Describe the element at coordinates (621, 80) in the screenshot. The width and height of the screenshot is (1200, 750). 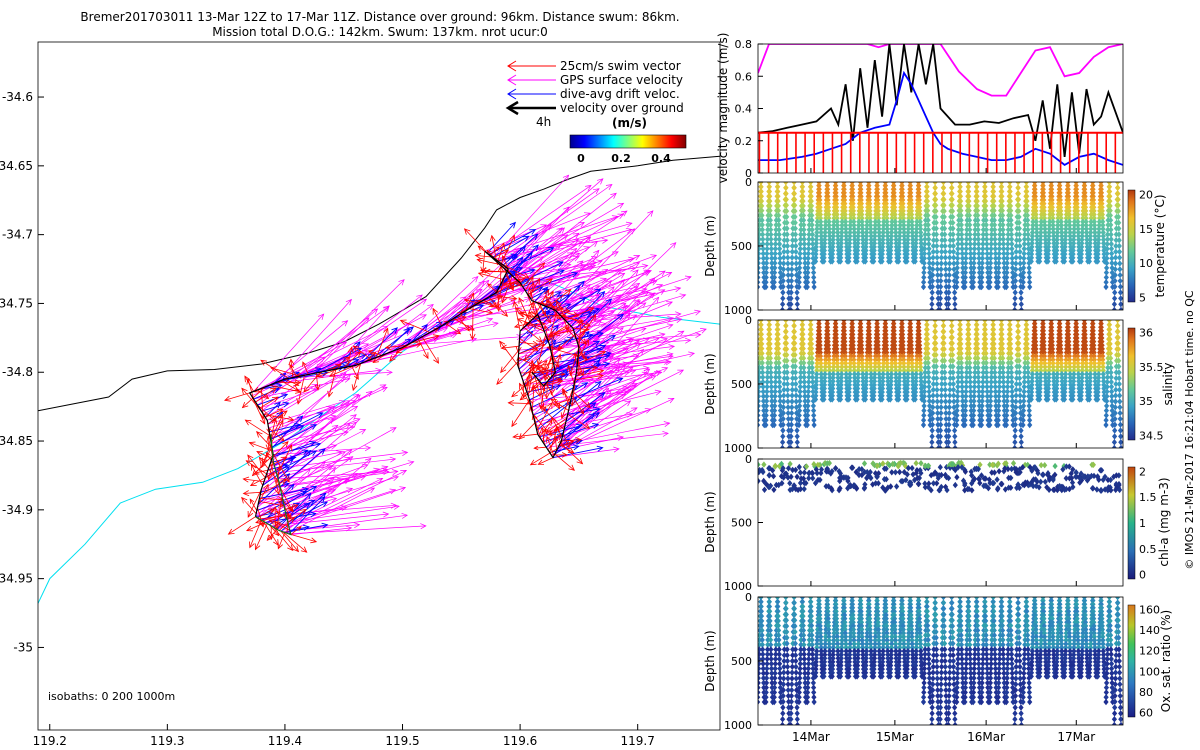
I see `legend-gps-label: GPS surface velocity` at that location.